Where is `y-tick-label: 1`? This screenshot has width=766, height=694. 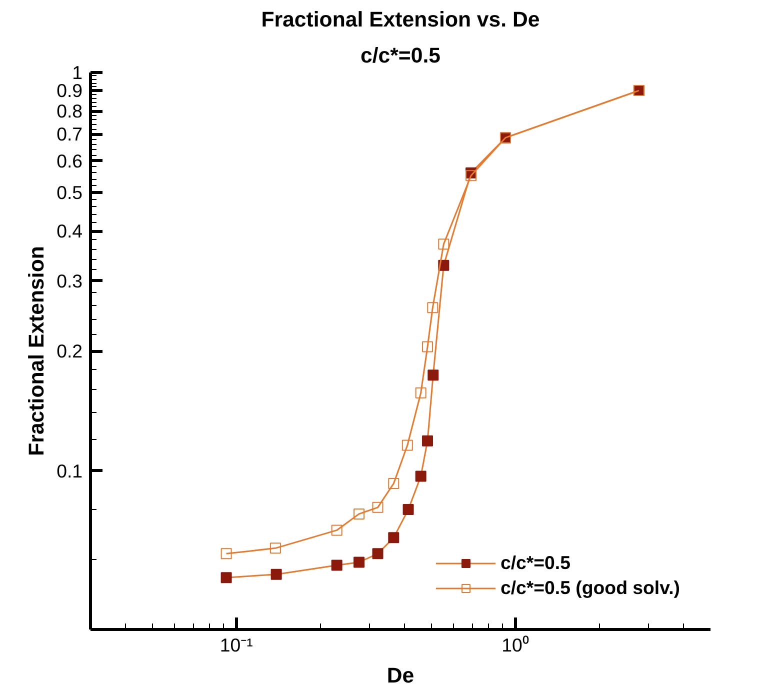
y-tick-label: 1 is located at coordinates (77, 72).